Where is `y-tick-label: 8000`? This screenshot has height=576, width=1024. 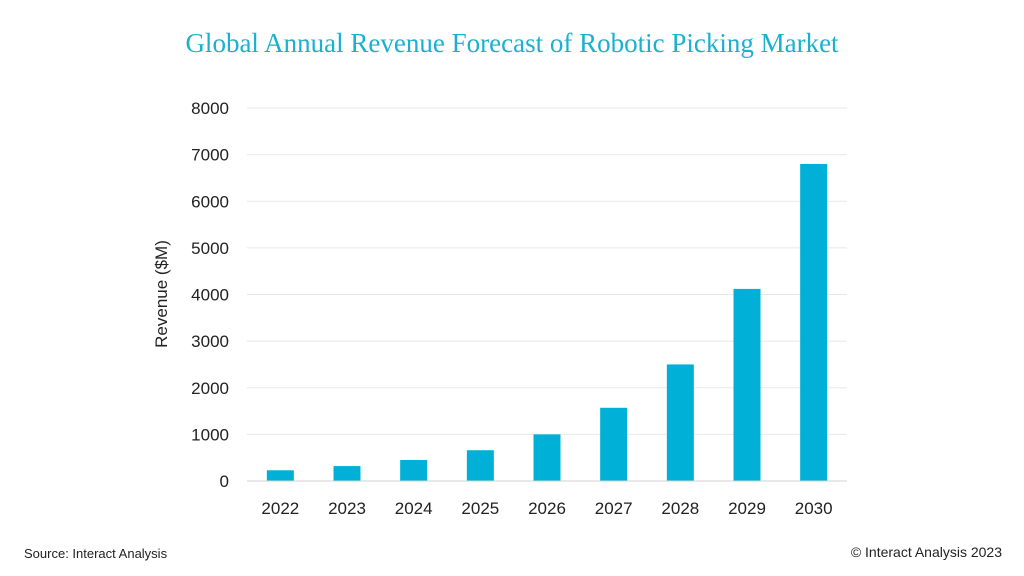 y-tick-label: 8000 is located at coordinates (210, 108).